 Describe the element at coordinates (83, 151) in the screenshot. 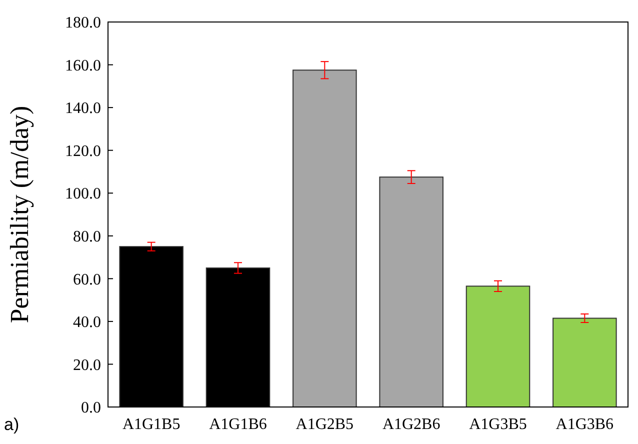

I see `y-tick-label: 120.0` at that location.